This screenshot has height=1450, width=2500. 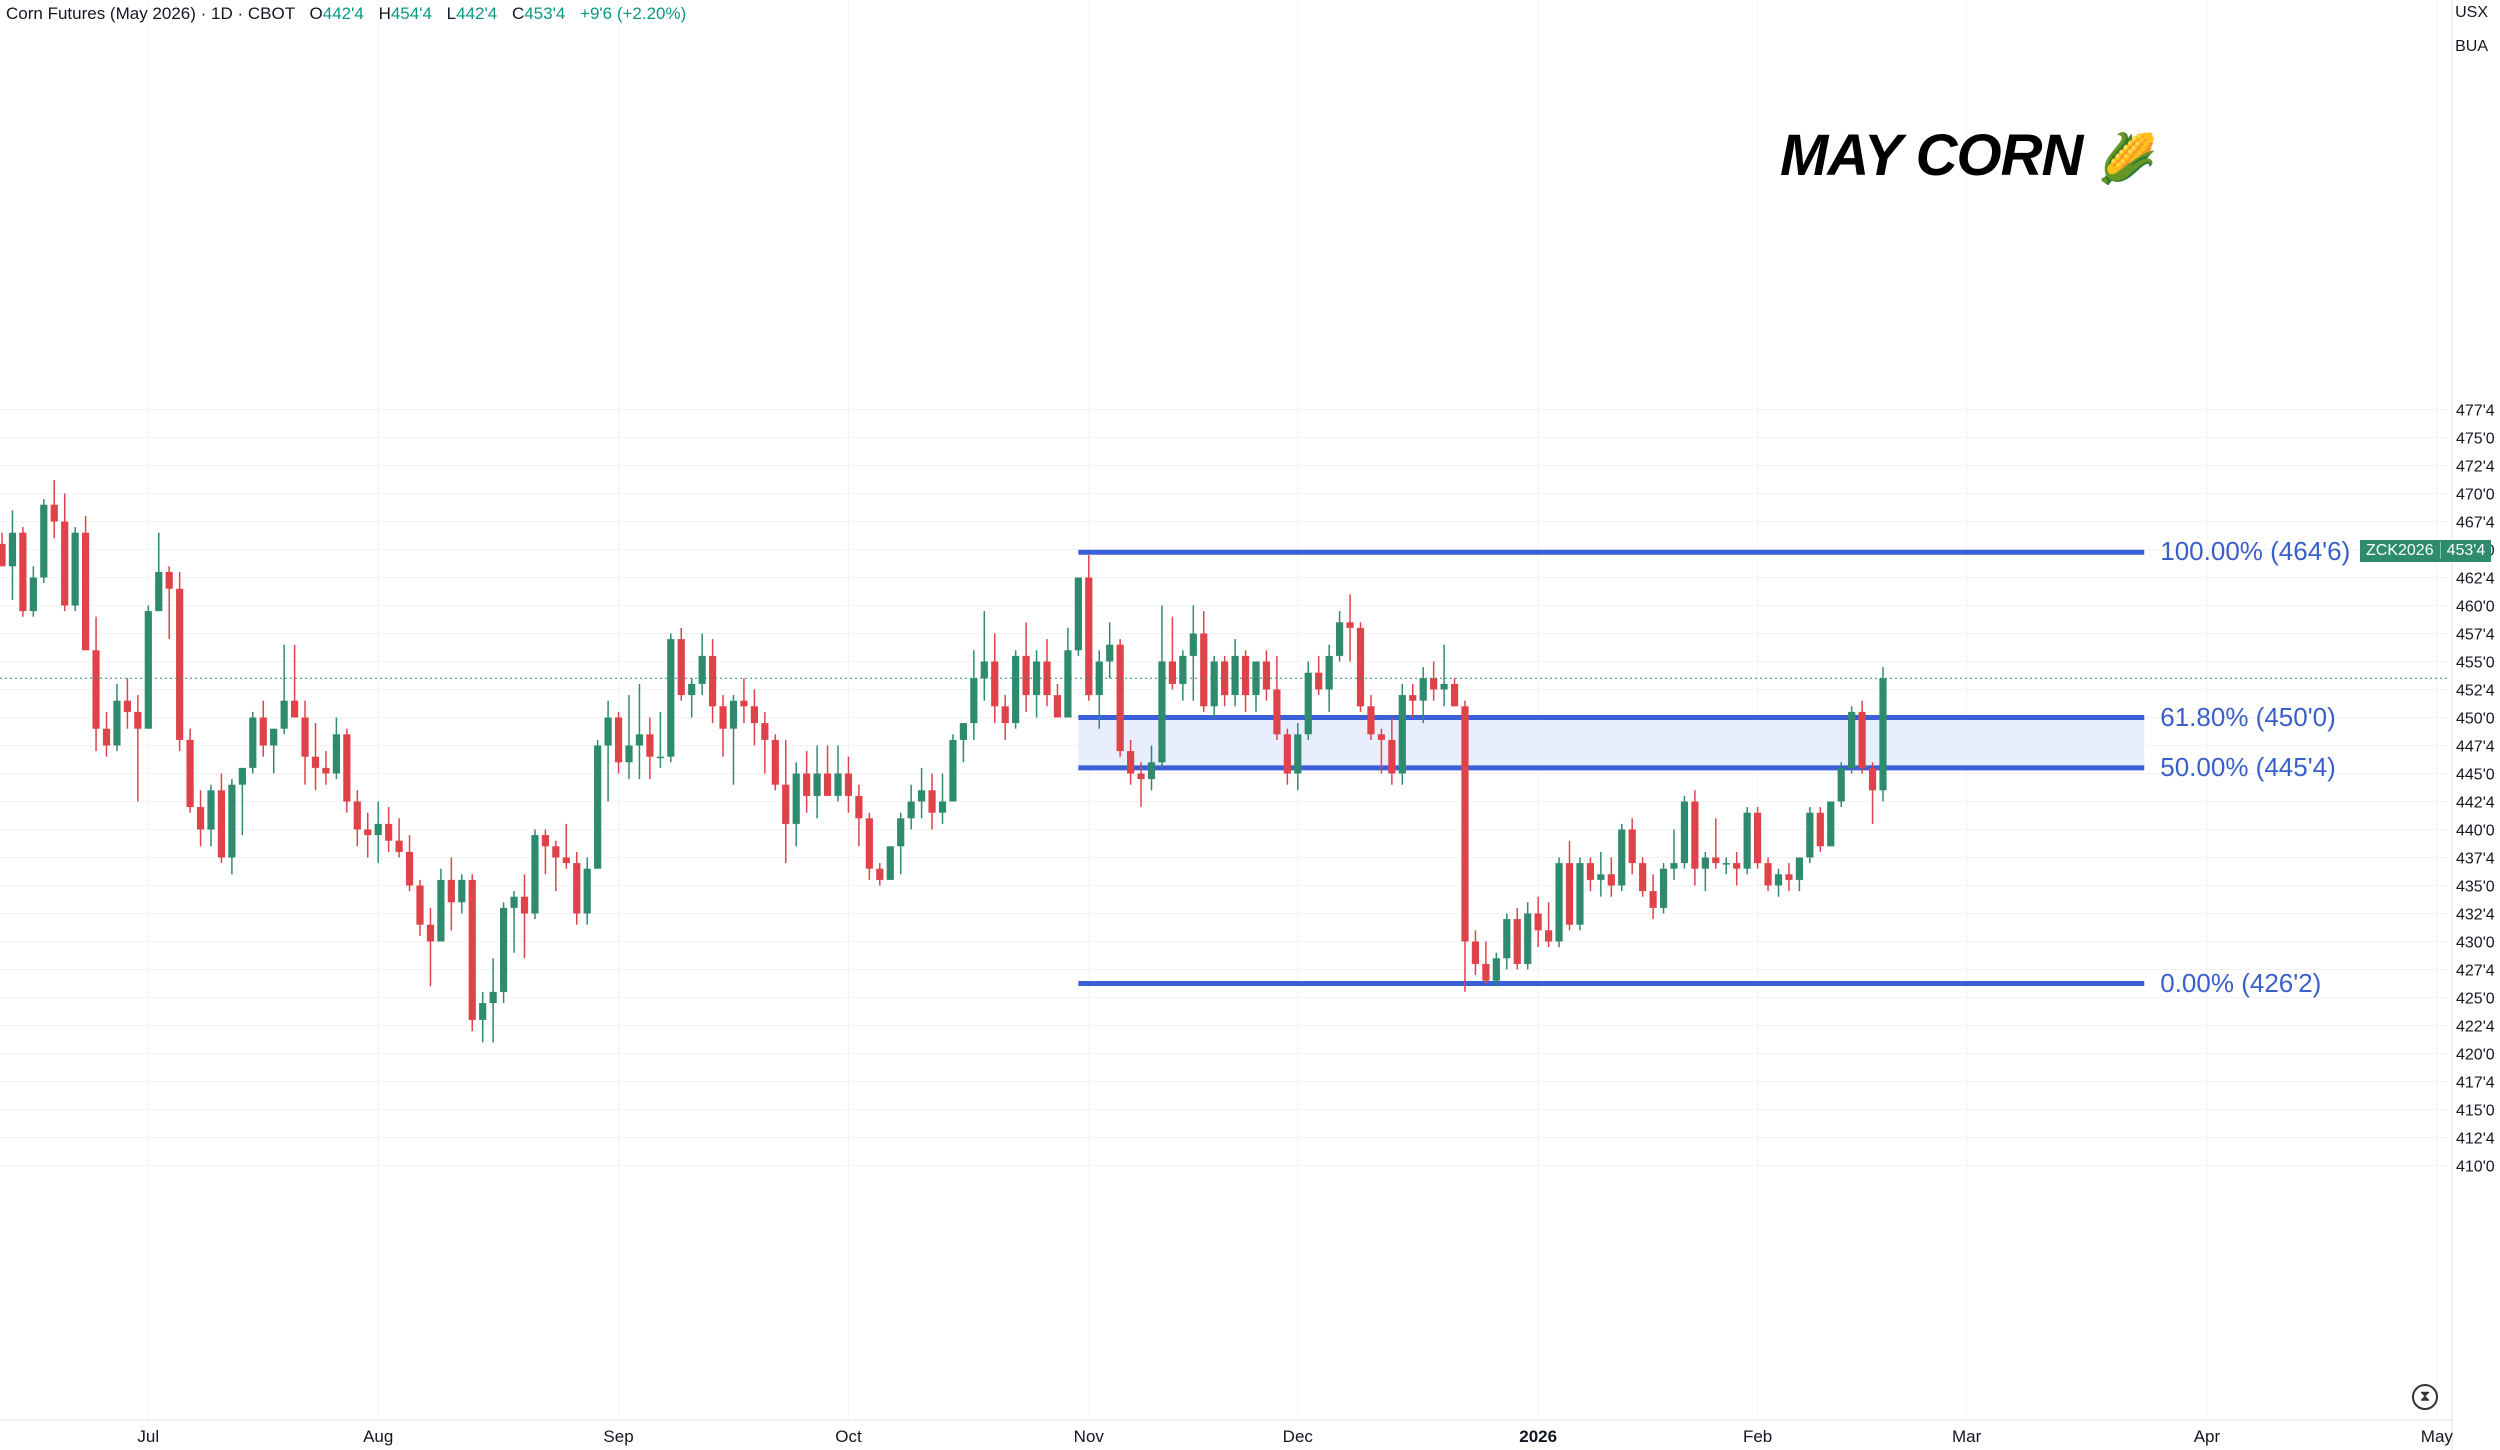 What do you see at coordinates (1967, 1436) in the screenshot?
I see `time-tick-label: Mar` at bounding box center [1967, 1436].